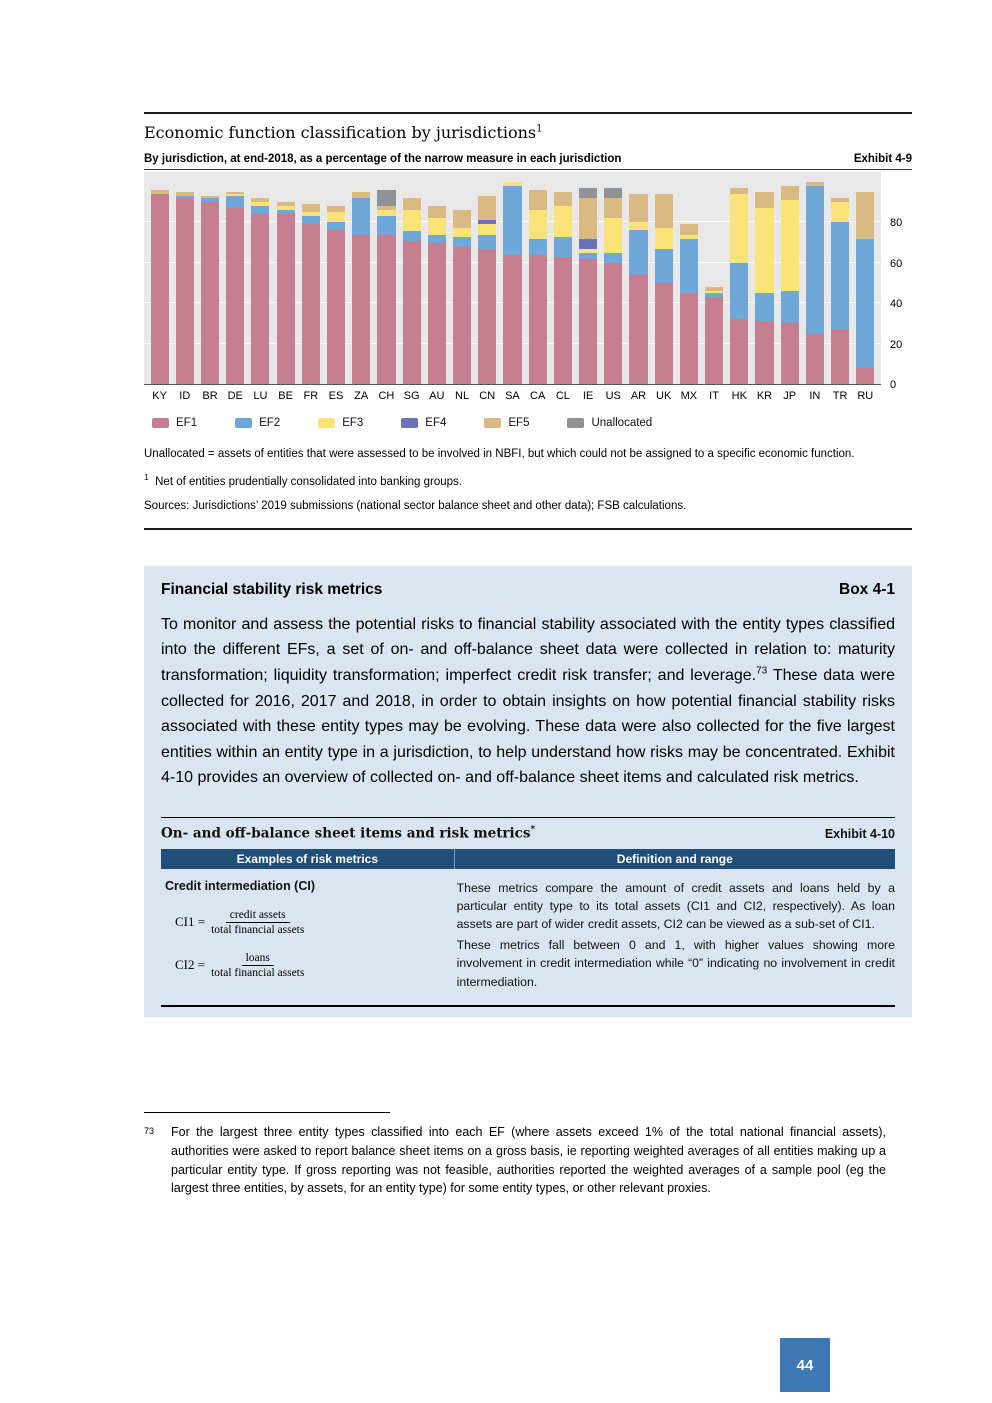 This screenshot has height=1403, width=992. Describe the element at coordinates (386, 309) in the screenshot. I see `segment-ef1-ch` at that location.